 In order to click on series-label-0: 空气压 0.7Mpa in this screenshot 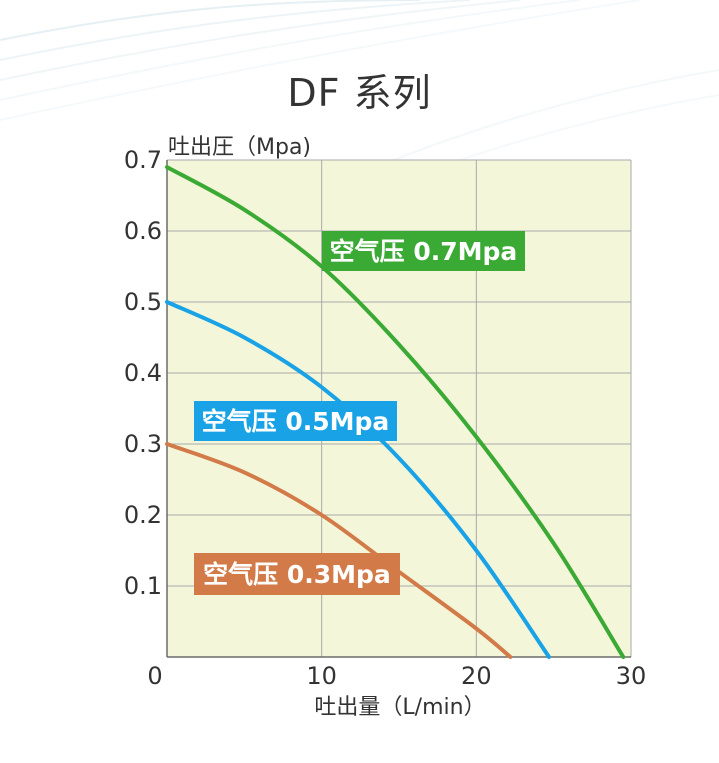, I will do `click(424, 251)`.